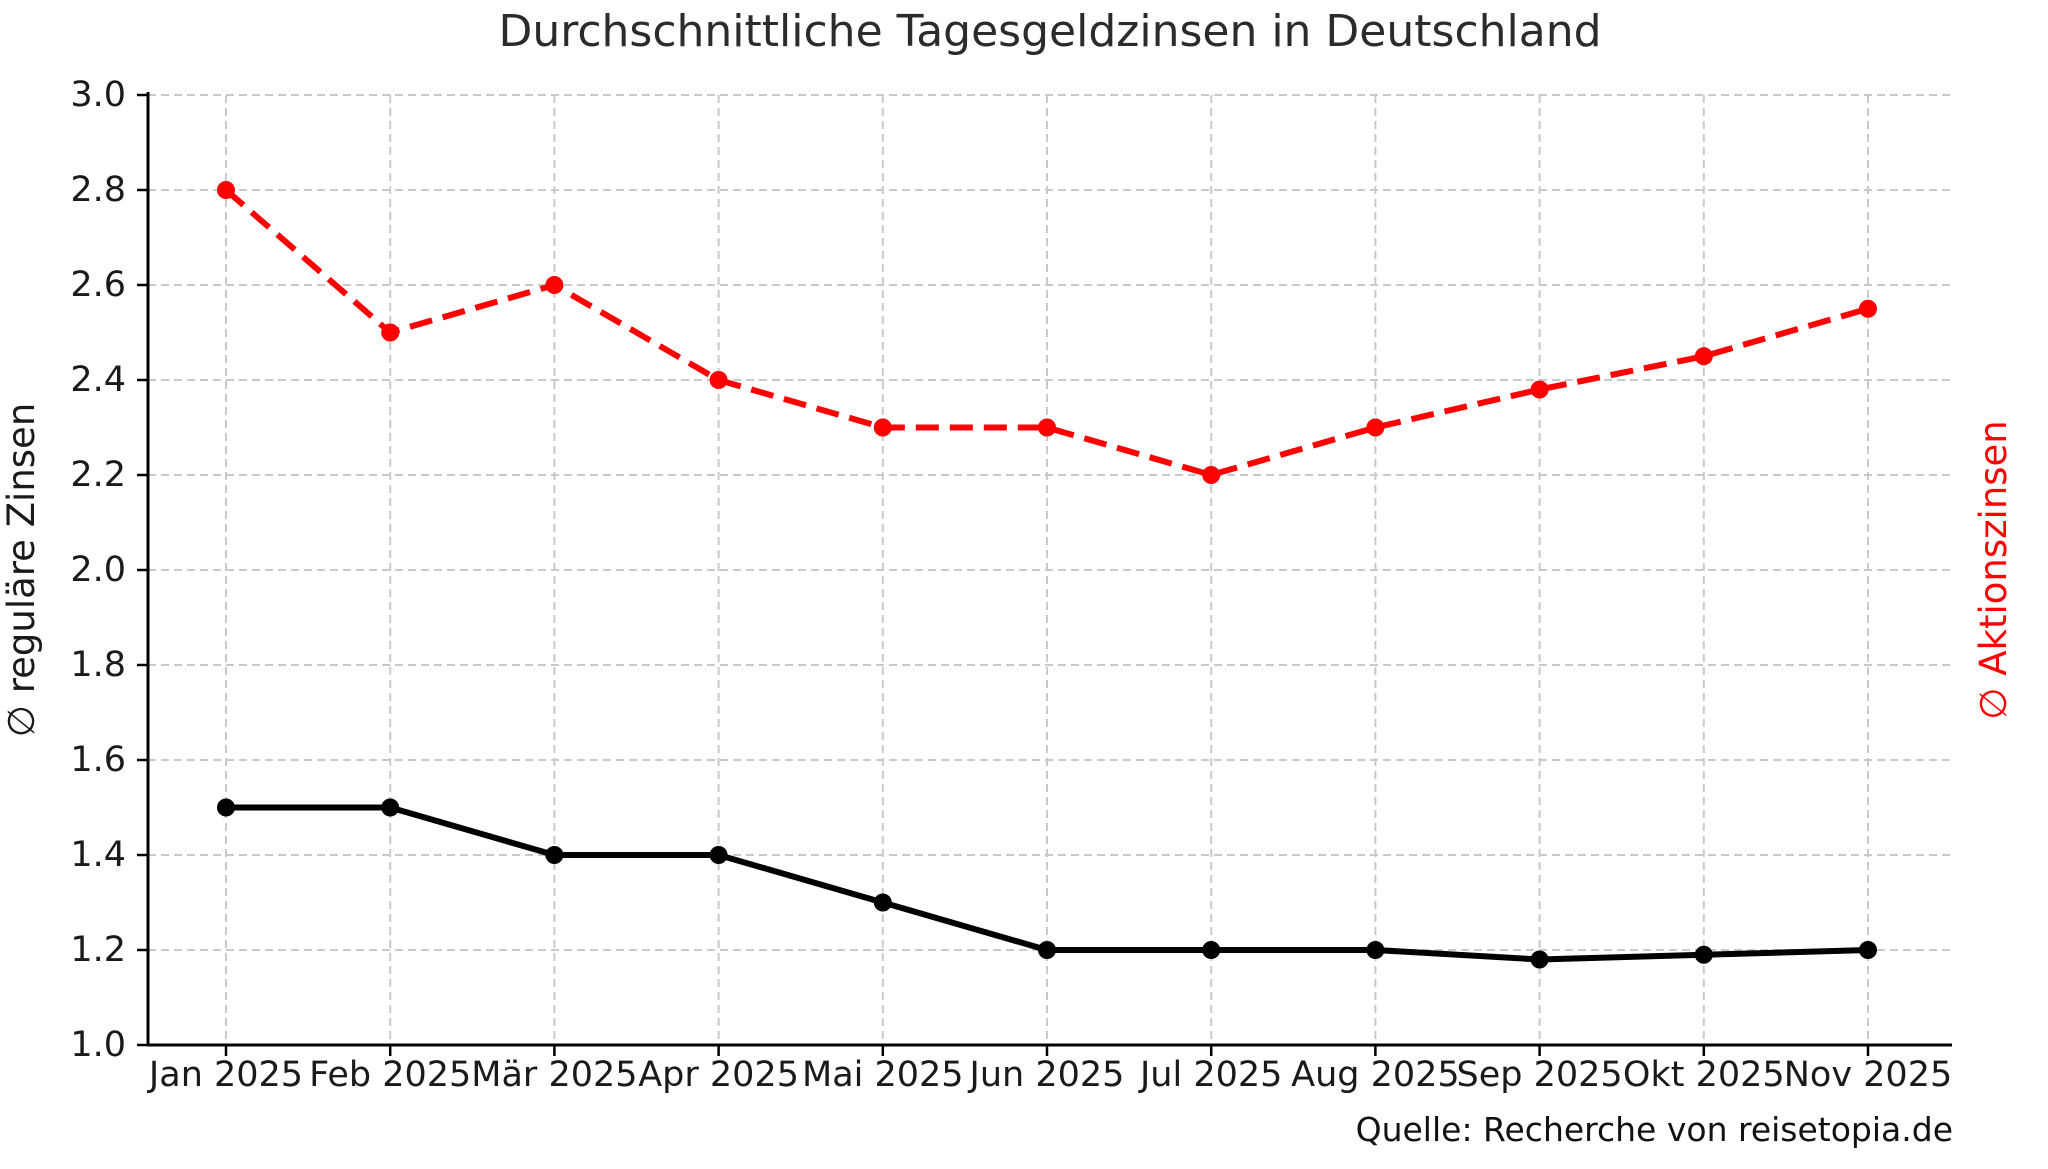 This screenshot has width=2048, height=1169. I want to click on y-tick-label: 1.0, so click(98, 1045).